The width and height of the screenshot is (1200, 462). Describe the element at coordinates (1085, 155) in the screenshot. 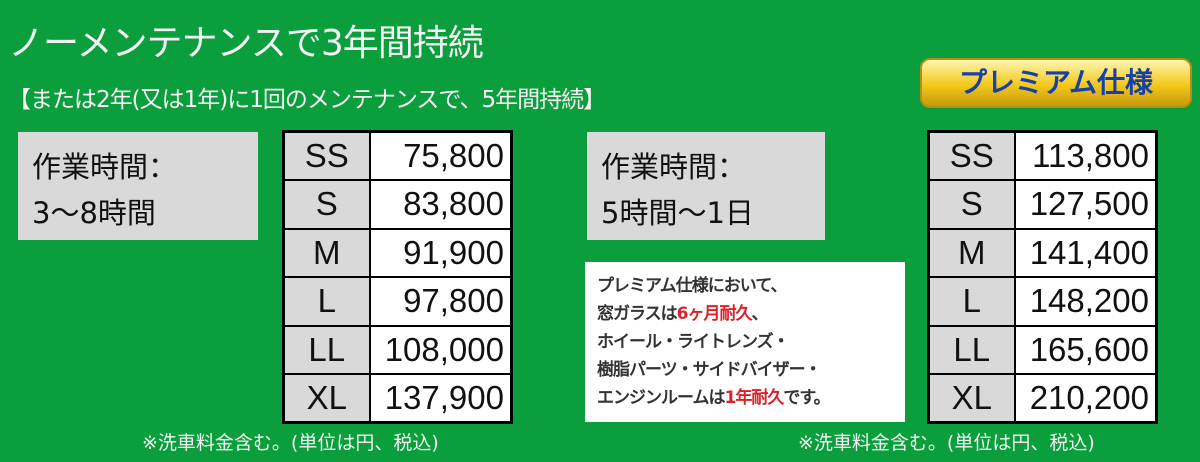

I see `price-cell: 113,800` at that location.